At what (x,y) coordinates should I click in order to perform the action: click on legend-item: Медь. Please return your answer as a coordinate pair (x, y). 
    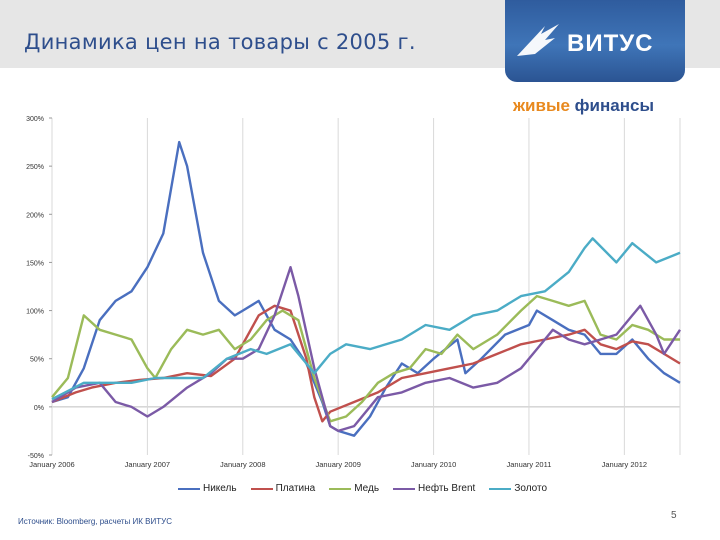
    Looking at the image, I should click on (354, 488).